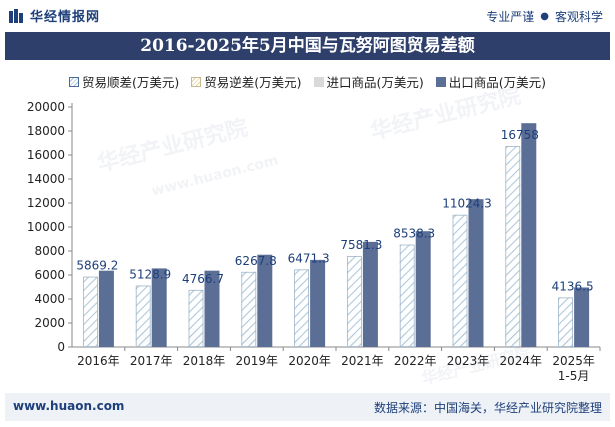 This screenshot has width=615, height=427. I want to click on x-tick-label: 1-5月, so click(574, 376).